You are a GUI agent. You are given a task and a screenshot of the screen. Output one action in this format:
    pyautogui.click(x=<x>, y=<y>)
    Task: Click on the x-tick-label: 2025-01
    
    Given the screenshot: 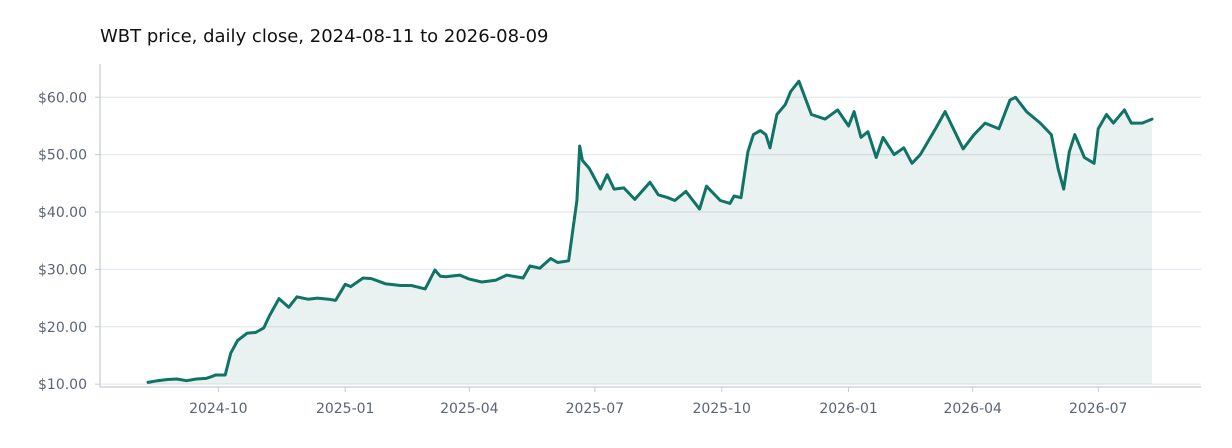 What is the action you would take?
    pyautogui.click(x=345, y=409)
    